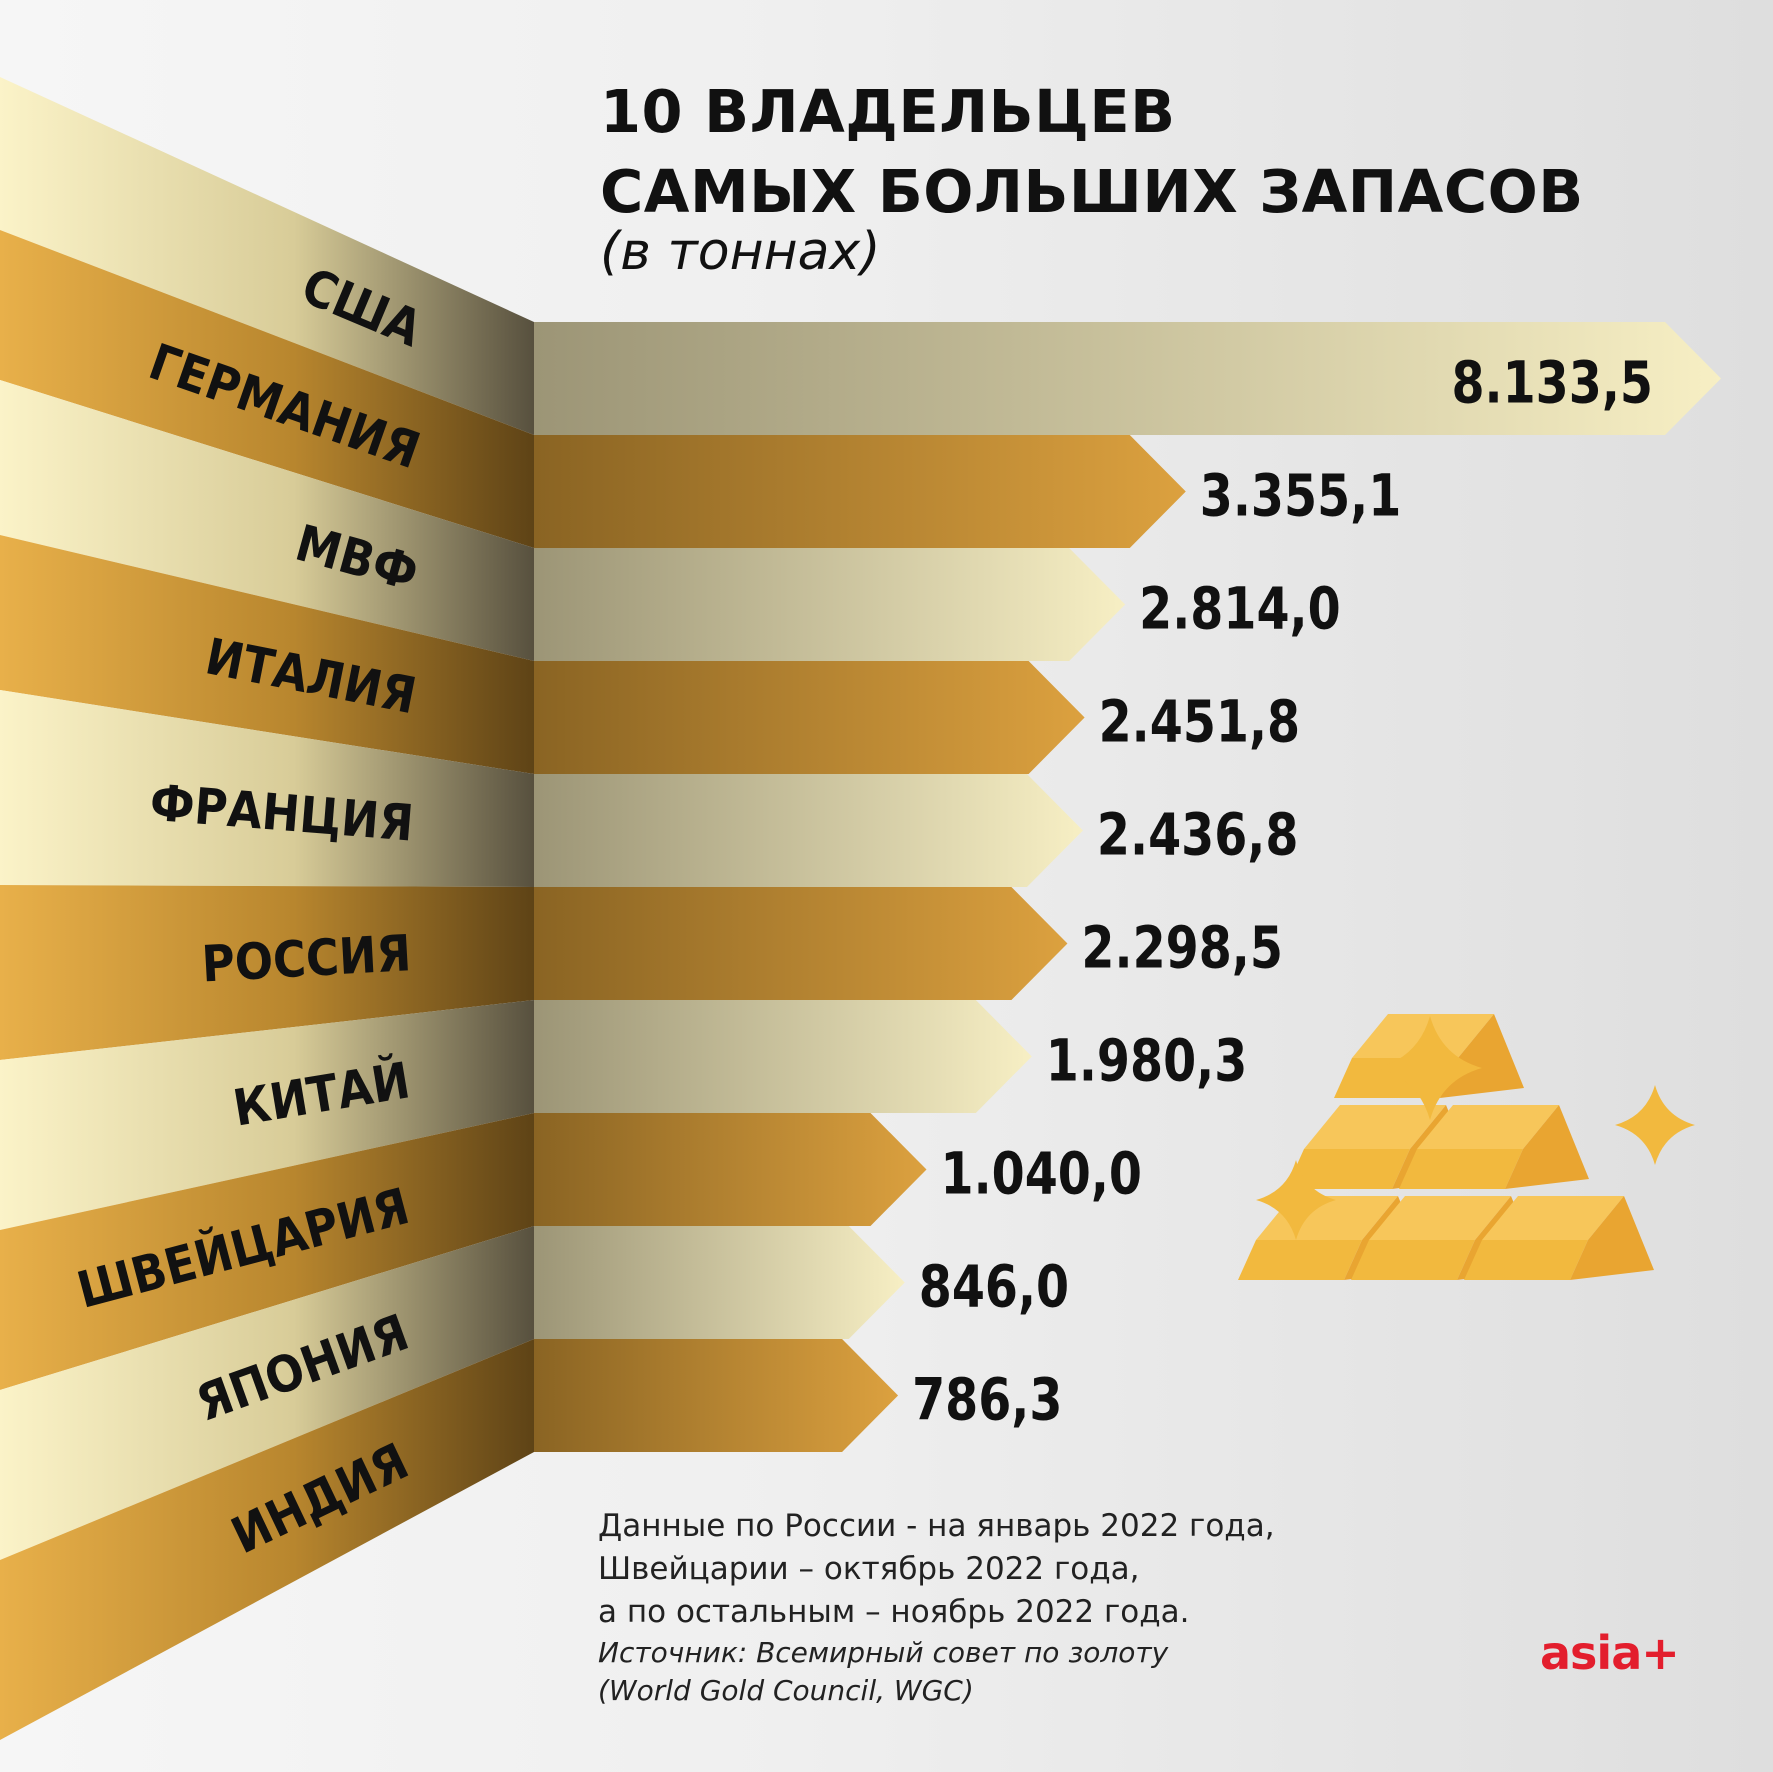 The width and height of the screenshot is (1773, 1772). I want to click on footnote-line-3: а по остальным – ноябрь 2022 года., so click(894, 1612).